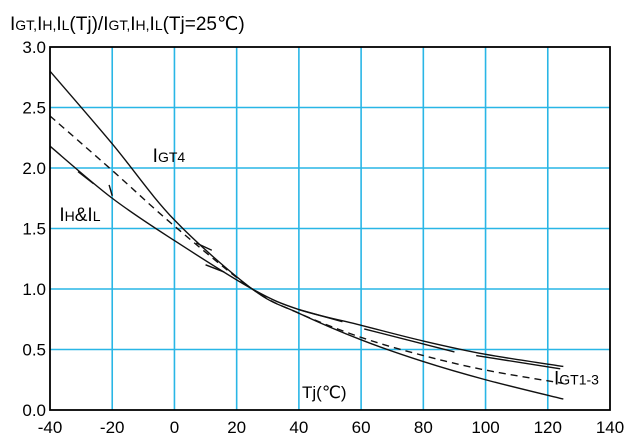 Image resolution: width=625 pixels, height=444 pixels. Describe the element at coordinates (576, 379) in the screenshot. I see `series-annotation-2: IGT1-3` at that location.